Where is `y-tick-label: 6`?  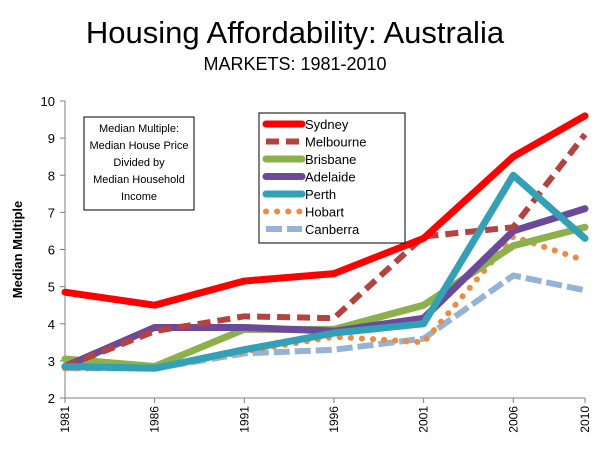 y-tick-label: 6 is located at coordinates (51, 250).